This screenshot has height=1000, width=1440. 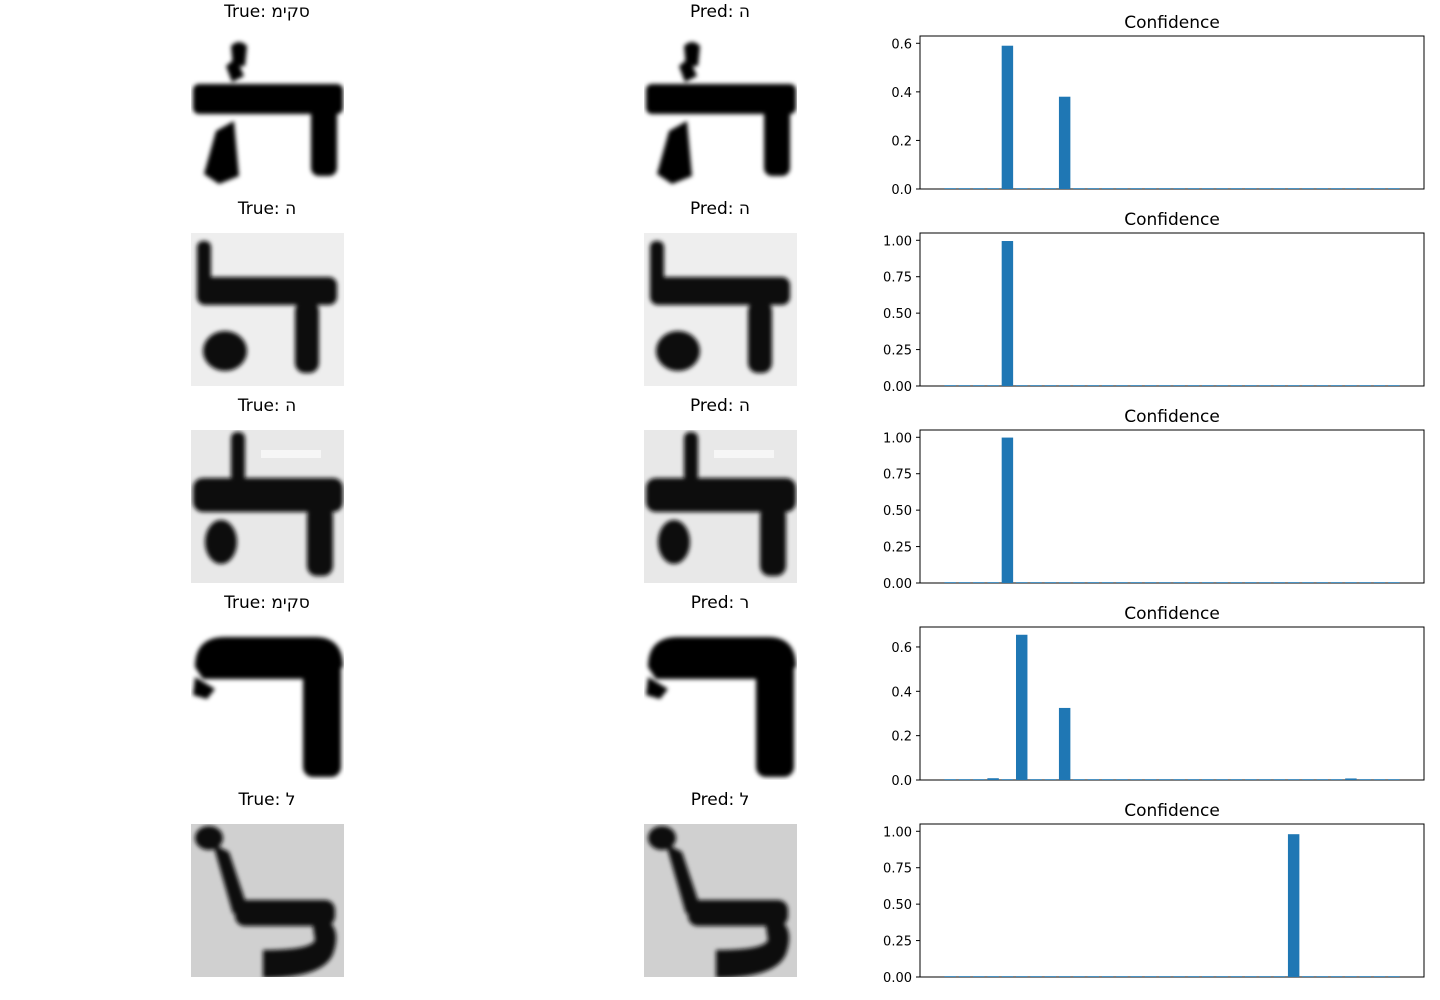 I want to click on confidence-chart-3: Confidence 0.00 0.25 0.50 0.75 1.00, so click(x=1154, y=499).